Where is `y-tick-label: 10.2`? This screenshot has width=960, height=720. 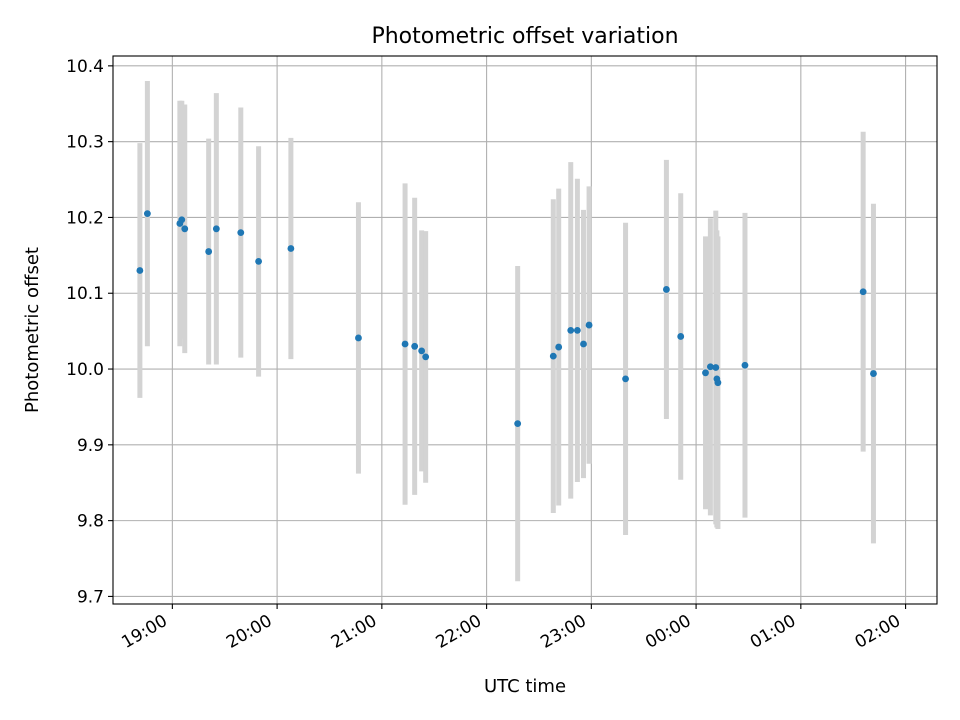
y-tick-label: 10.2 is located at coordinates (85, 218).